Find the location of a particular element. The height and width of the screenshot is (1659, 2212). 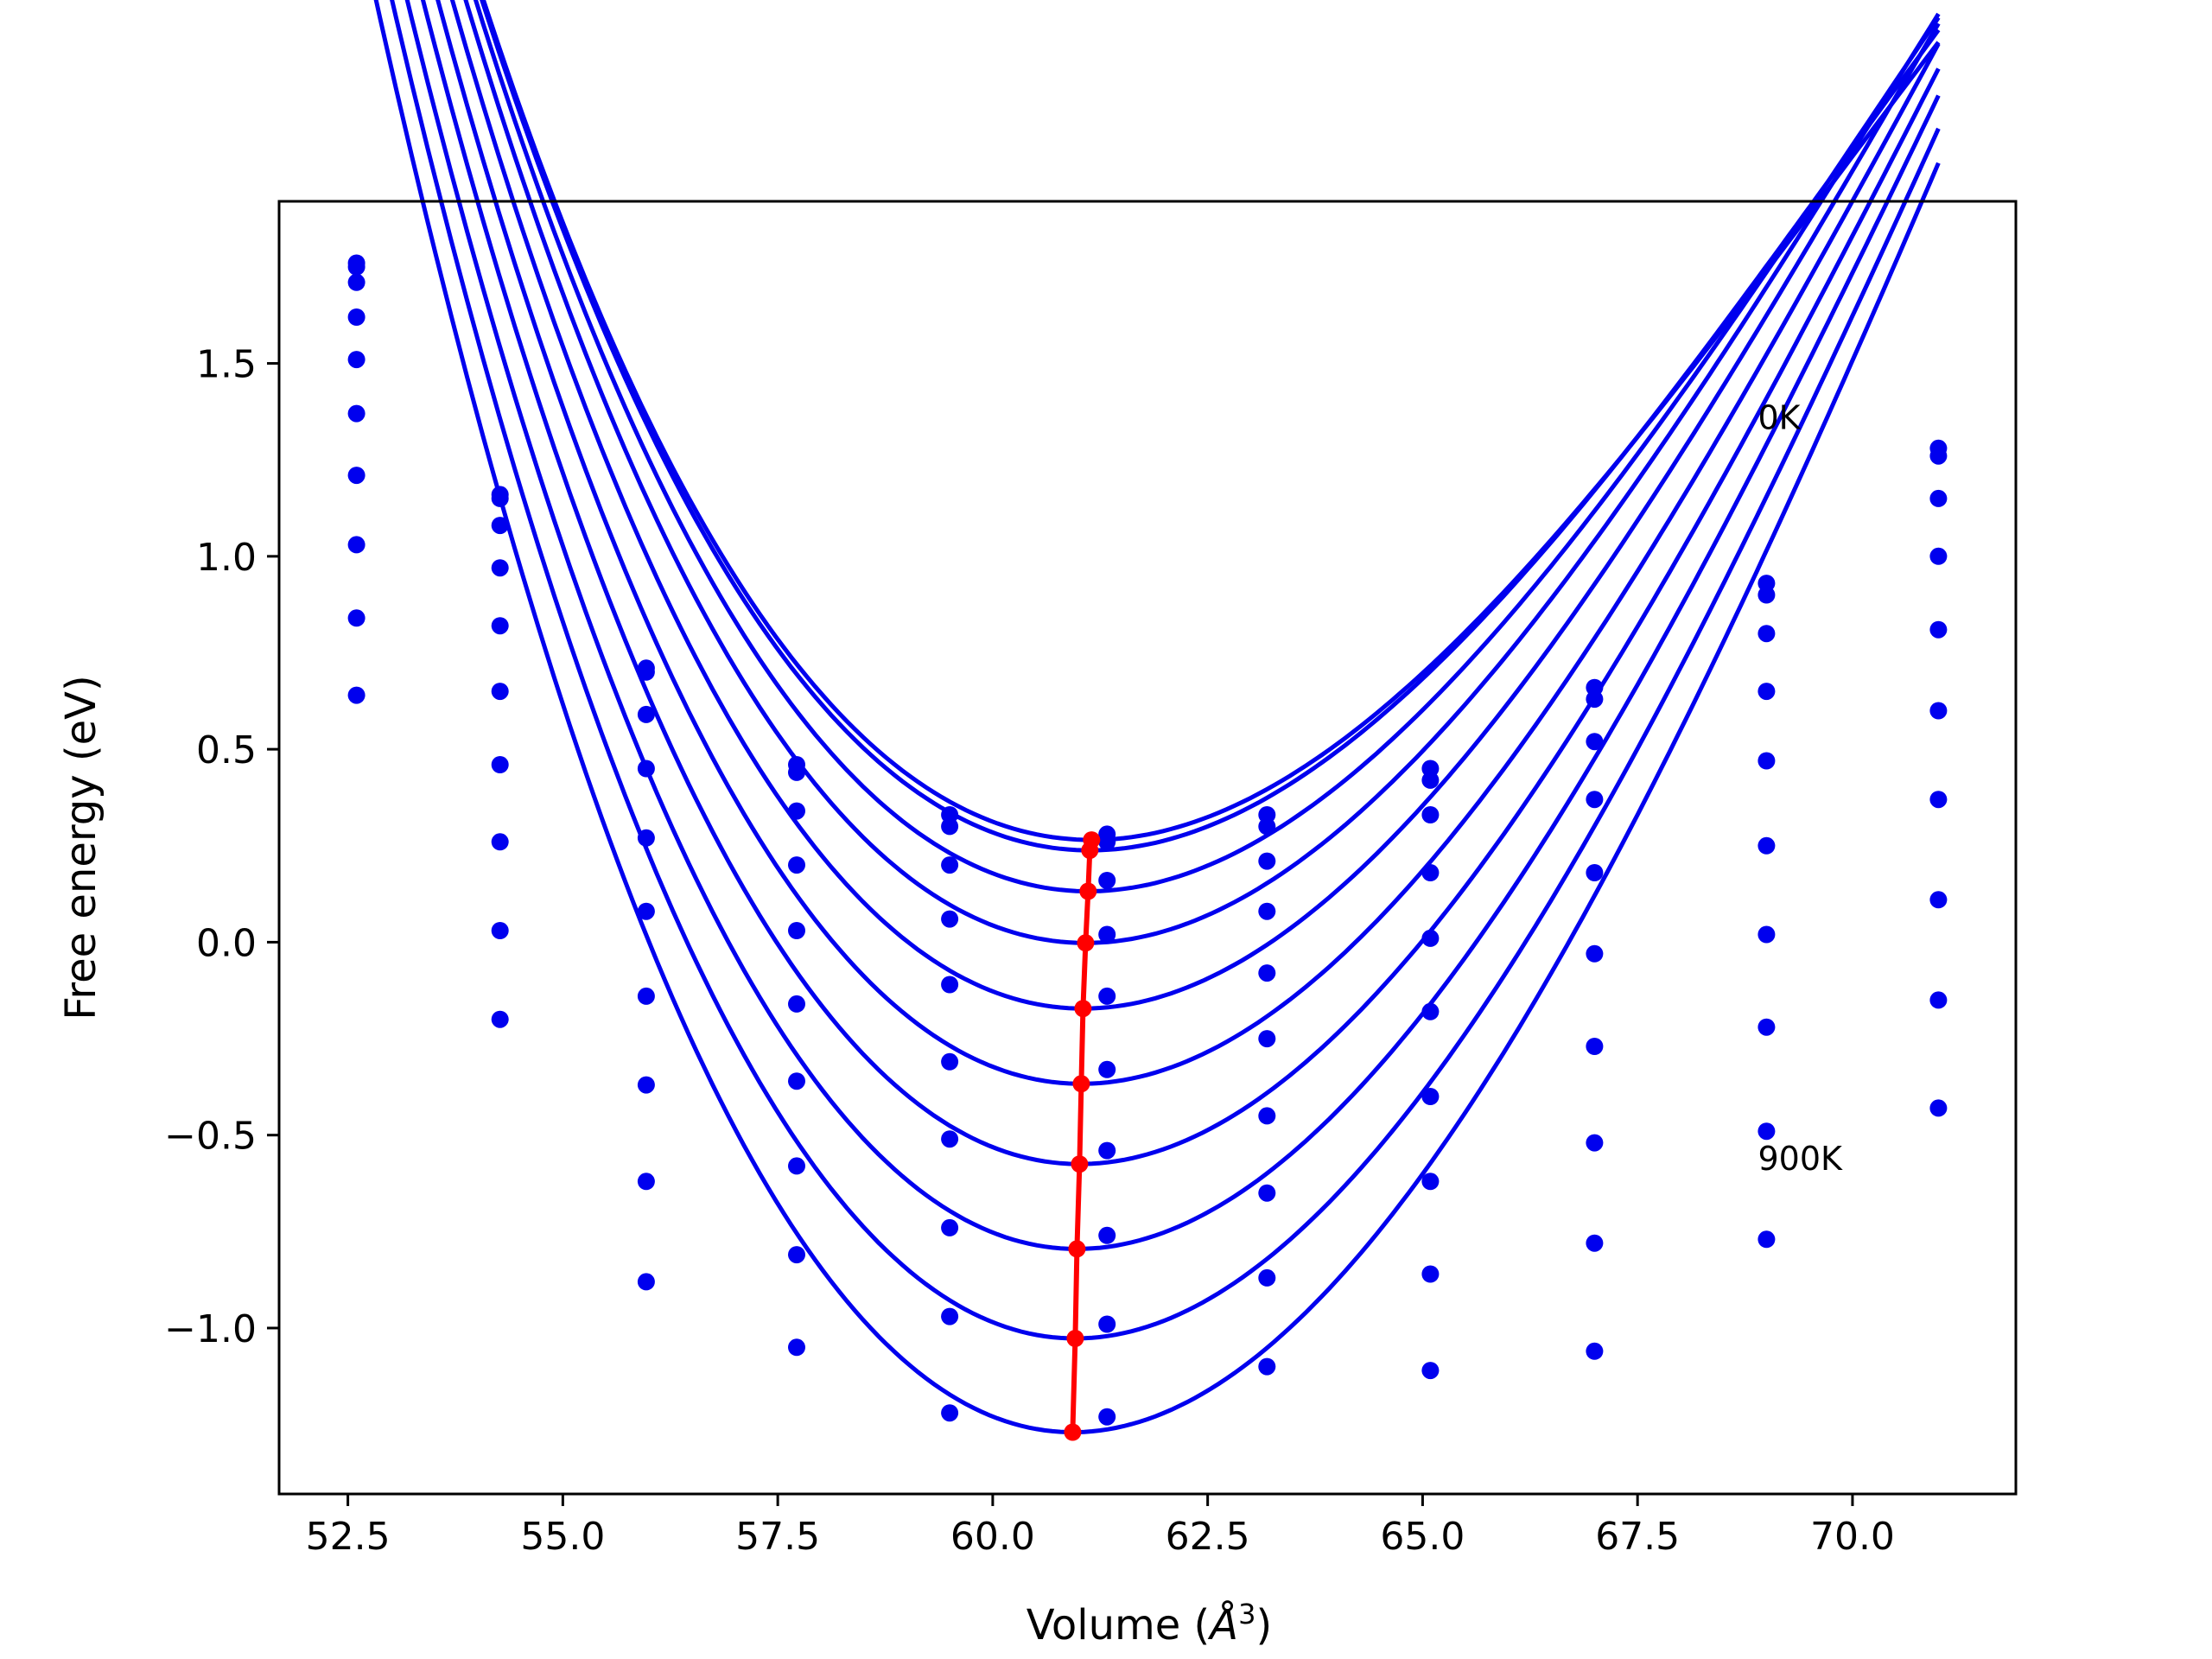

x-tick-label-6: 67.5 is located at coordinates (1637, 1537).